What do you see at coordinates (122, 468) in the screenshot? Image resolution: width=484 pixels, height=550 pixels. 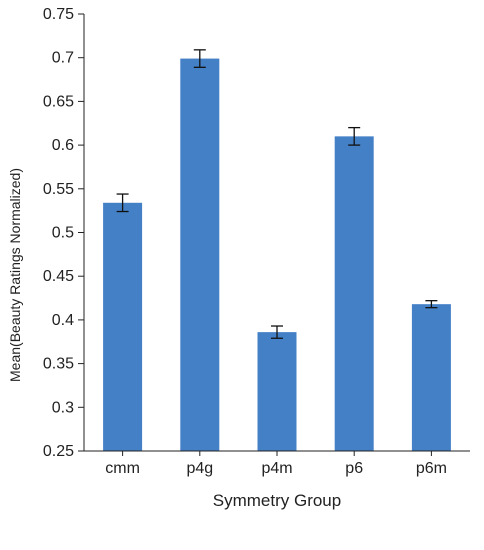 I see `x-tick-label-cmm: cmm` at bounding box center [122, 468].